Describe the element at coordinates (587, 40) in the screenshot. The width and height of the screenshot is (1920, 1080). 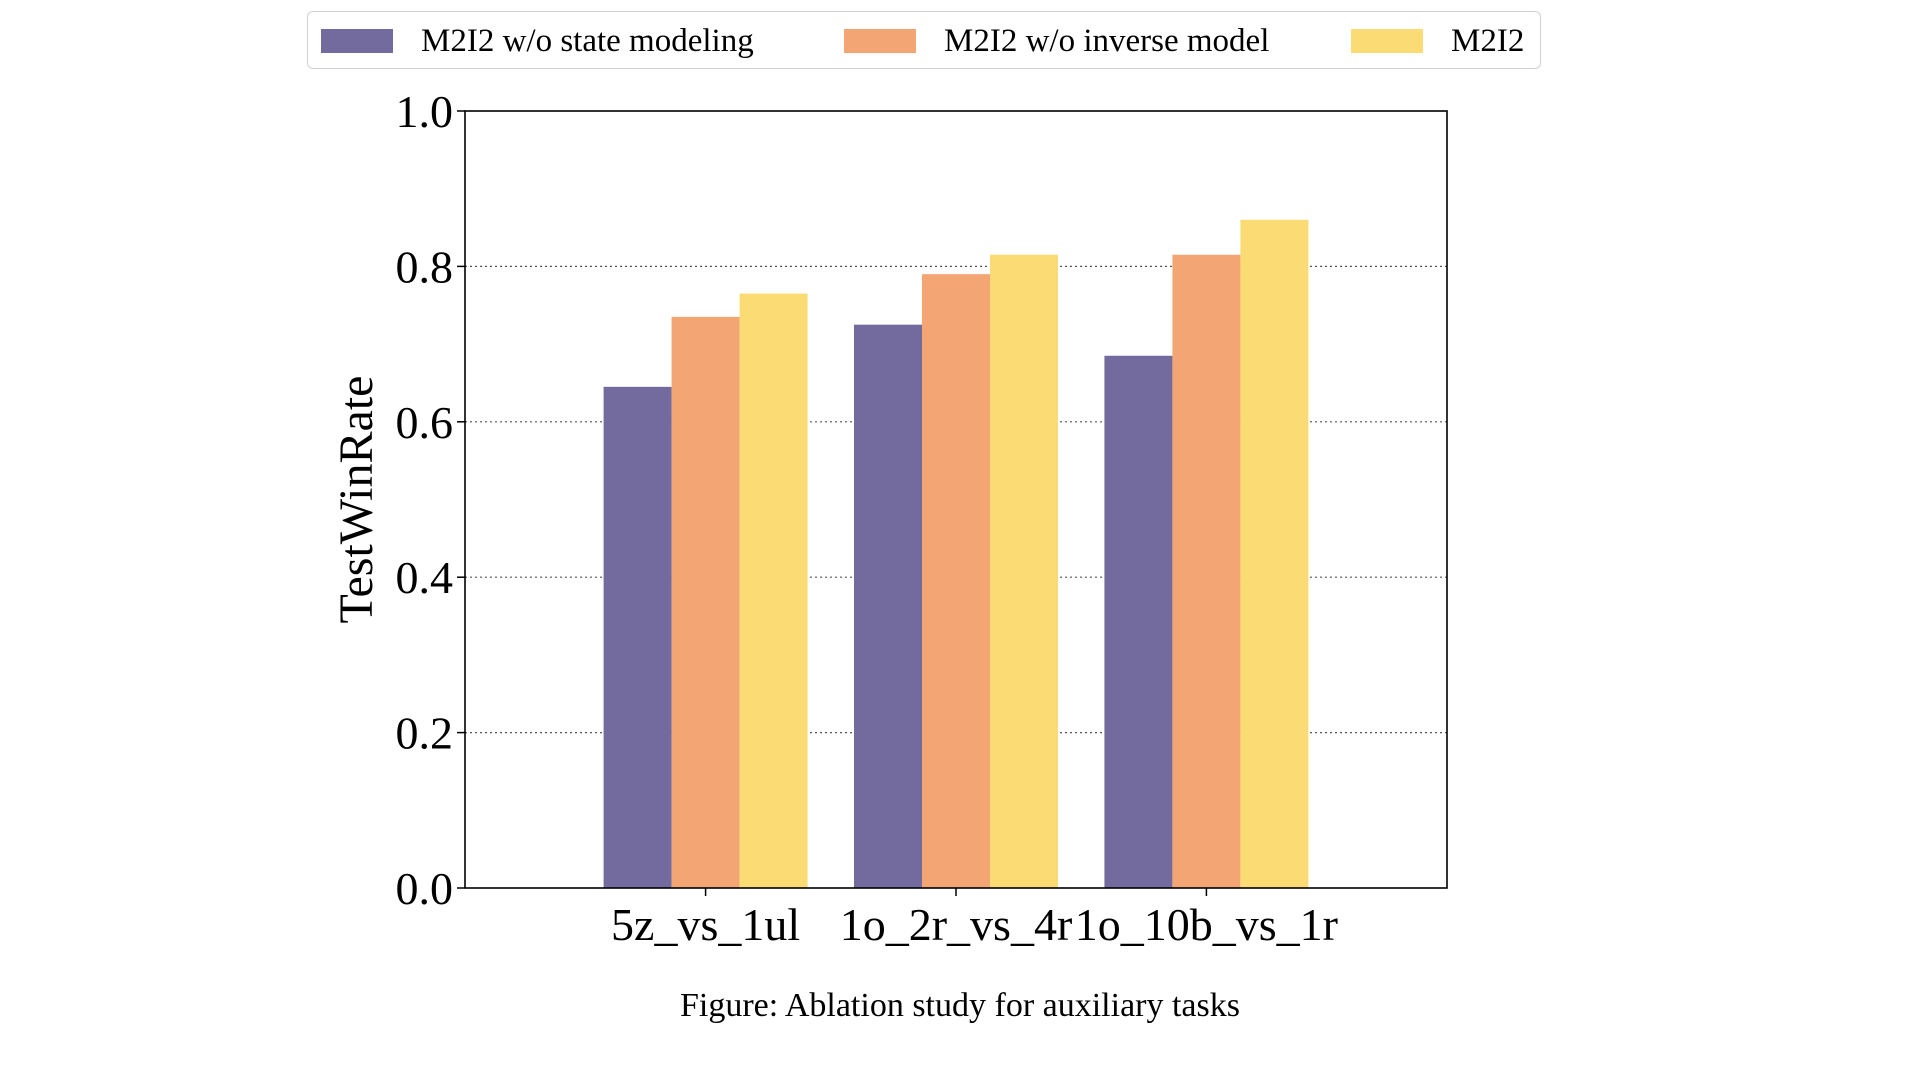
I see `legend-label: M2I2 w/o state modeling` at that location.